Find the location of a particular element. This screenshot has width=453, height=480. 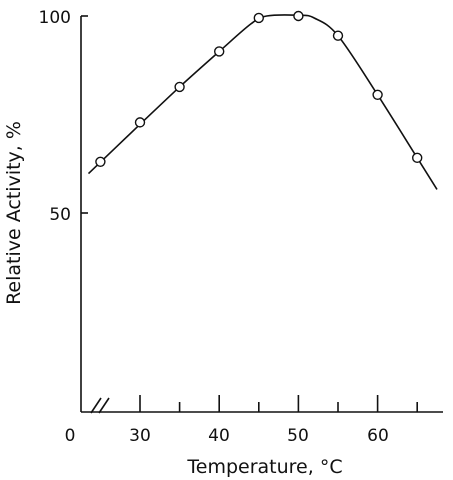

y-axis-title: Relative Activity, % is located at coordinates (14, 213).